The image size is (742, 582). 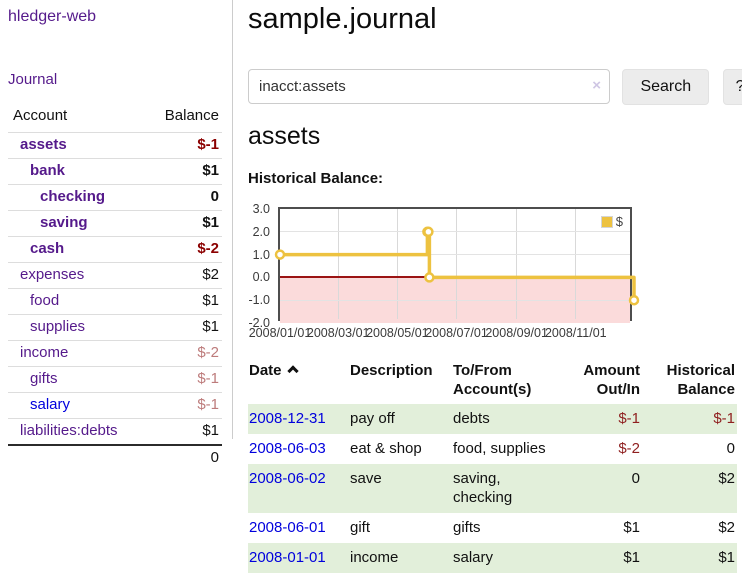 I want to click on app-brand-link: hledger-web, so click(x=52, y=16).